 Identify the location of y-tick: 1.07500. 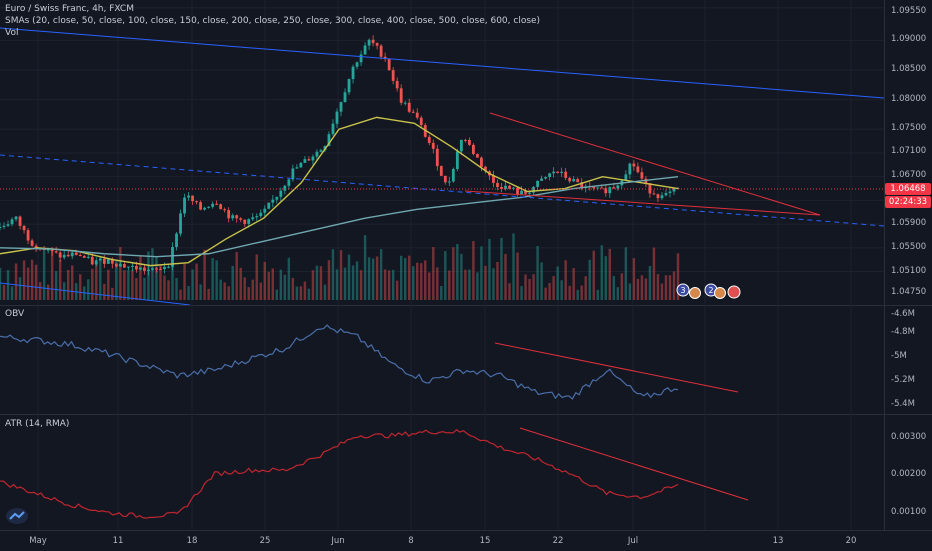
(909, 128).